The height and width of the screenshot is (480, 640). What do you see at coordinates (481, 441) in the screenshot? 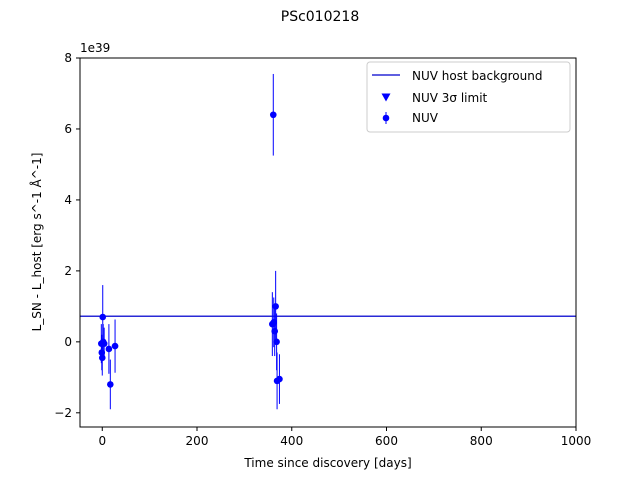
I see `x-tick-label: 800` at bounding box center [481, 441].